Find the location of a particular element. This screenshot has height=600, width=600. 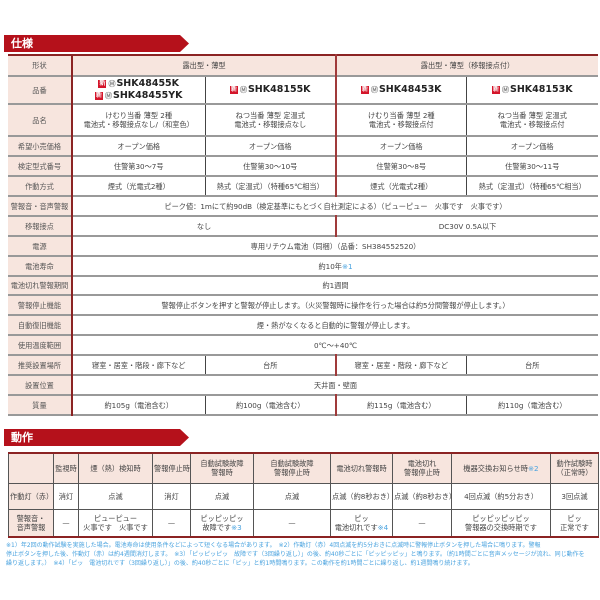

operation-cell: 消灯 is located at coordinates (171, 496).